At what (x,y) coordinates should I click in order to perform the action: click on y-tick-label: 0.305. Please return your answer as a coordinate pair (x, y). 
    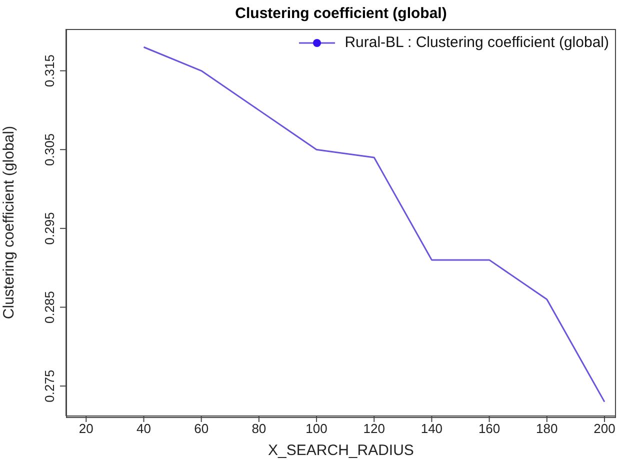
    Looking at the image, I should click on (49, 149).